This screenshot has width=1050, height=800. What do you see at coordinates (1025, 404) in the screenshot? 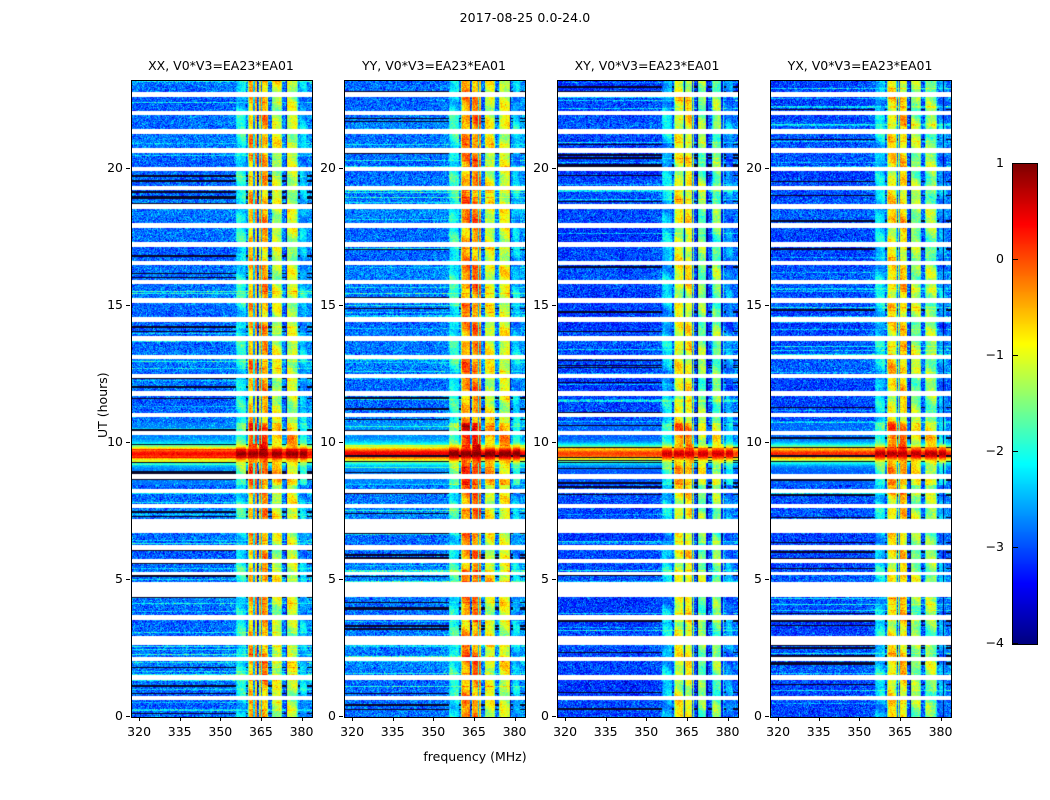
I see `colorbar` at bounding box center [1025, 404].